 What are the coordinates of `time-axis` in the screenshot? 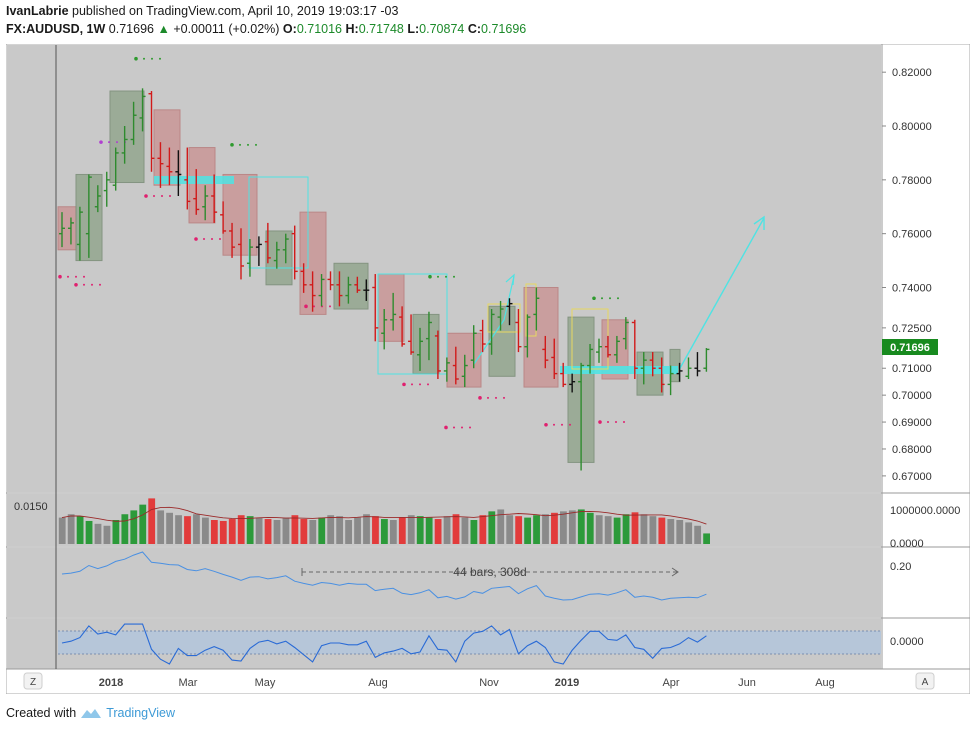 It's located at (488, 681).